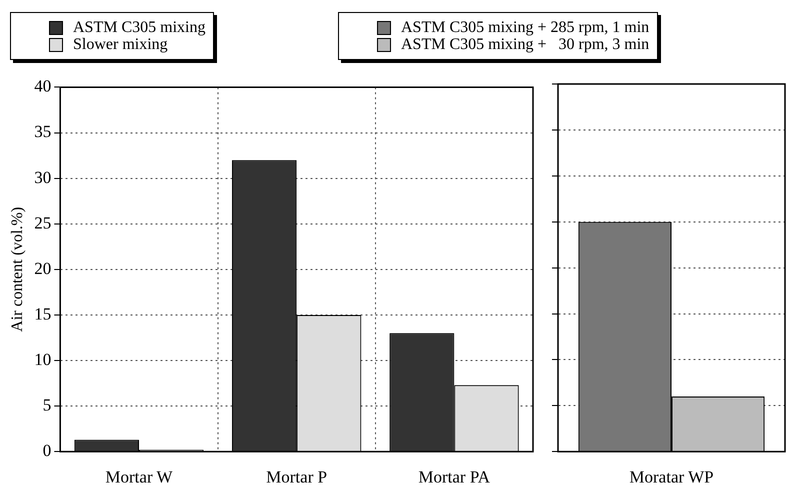 The height and width of the screenshot is (504, 797). What do you see at coordinates (47, 405) in the screenshot?
I see `y-tick-label: 5` at bounding box center [47, 405].